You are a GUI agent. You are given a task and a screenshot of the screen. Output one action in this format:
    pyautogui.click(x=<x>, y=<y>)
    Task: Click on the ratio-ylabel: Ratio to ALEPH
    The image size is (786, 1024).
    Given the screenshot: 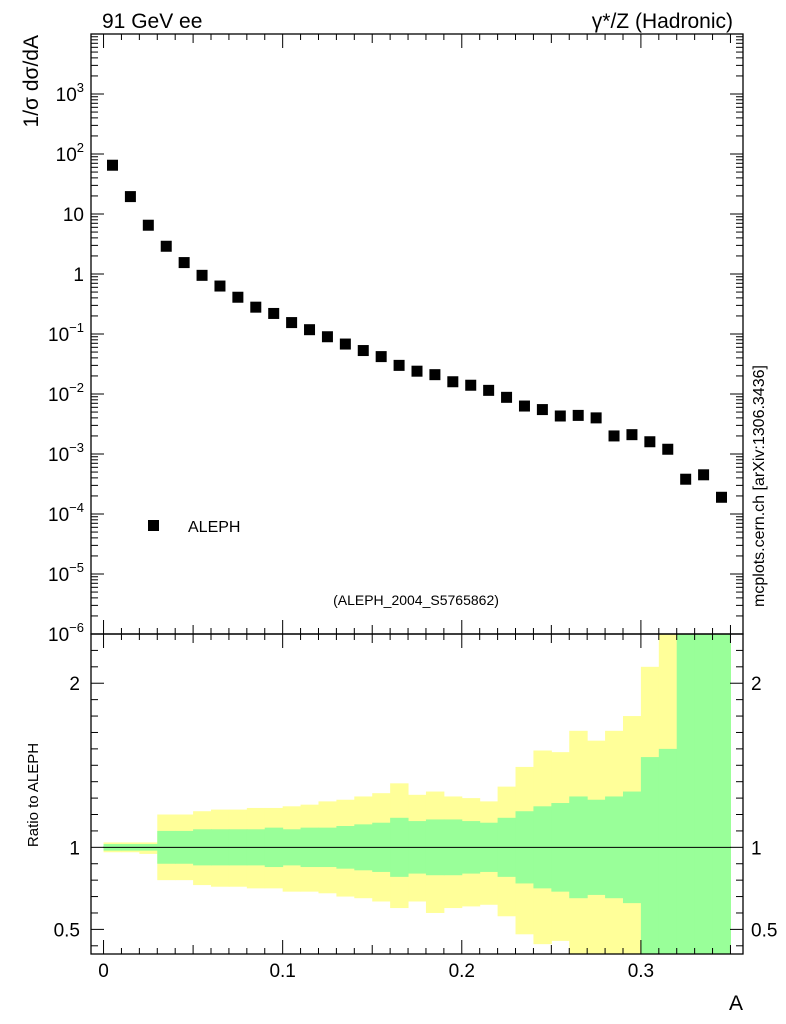 What is the action you would take?
    pyautogui.click(x=33, y=795)
    